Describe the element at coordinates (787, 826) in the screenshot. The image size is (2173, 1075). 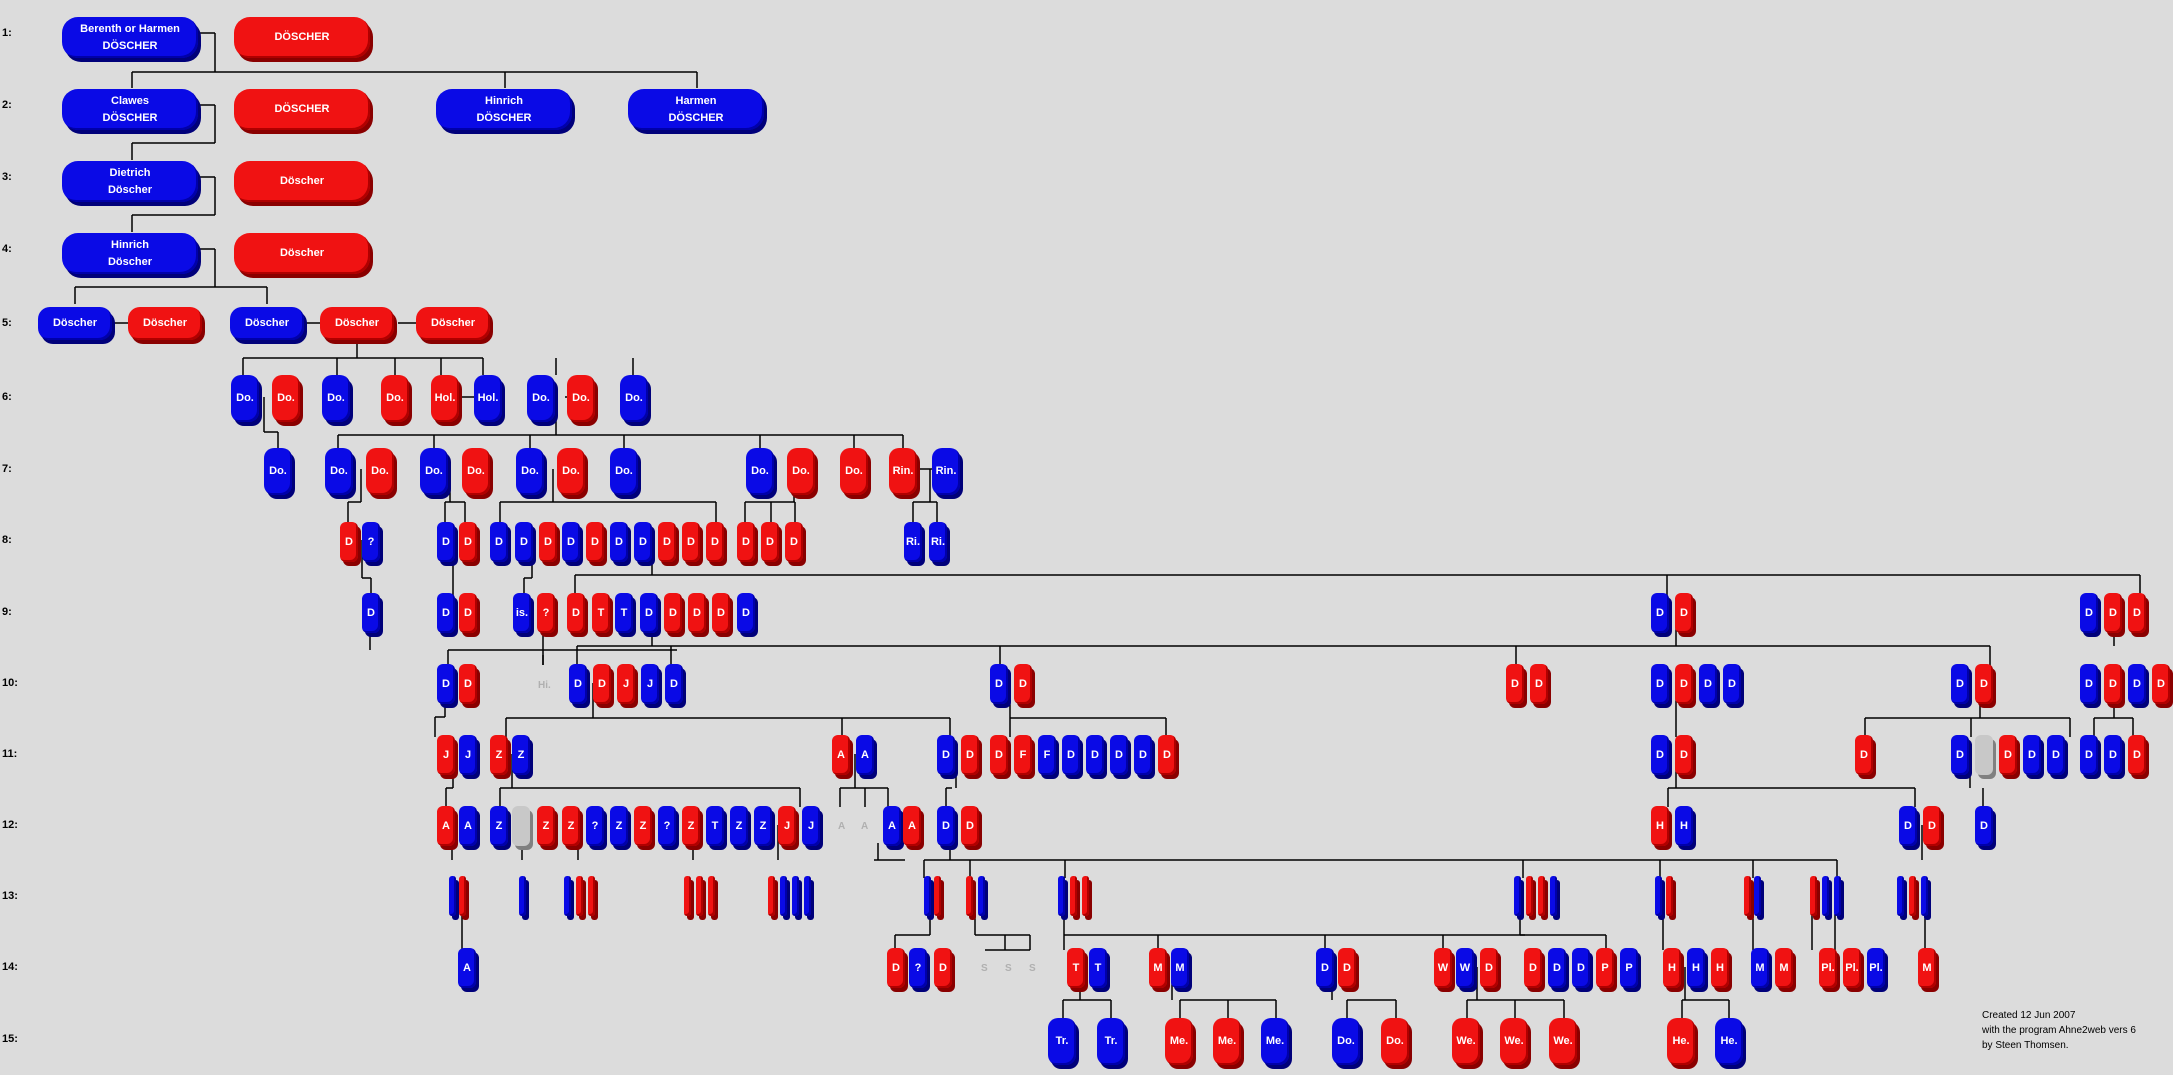
I see `person-box-female: J` at that location.